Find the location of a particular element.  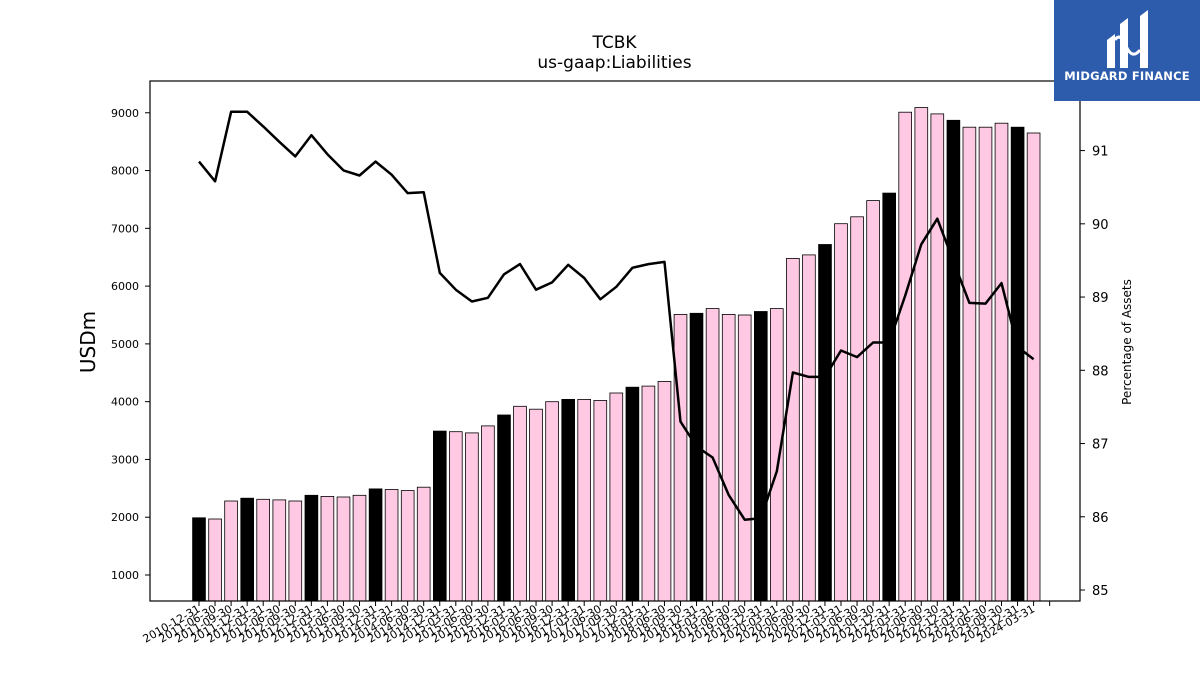

y2-tick-label: 86 is located at coordinates (1100, 518).